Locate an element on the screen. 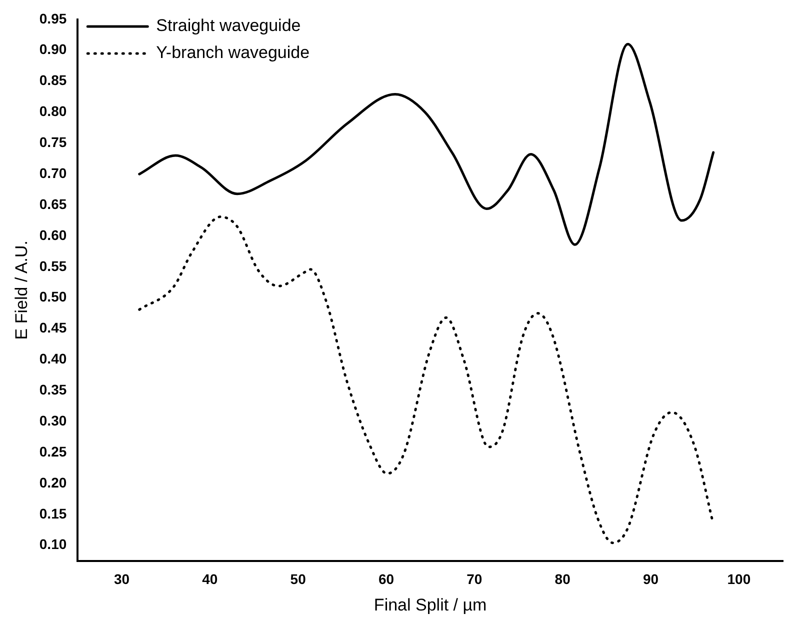 The width and height of the screenshot is (811, 631). y-tick-label: 0.70 is located at coordinates (53, 172).